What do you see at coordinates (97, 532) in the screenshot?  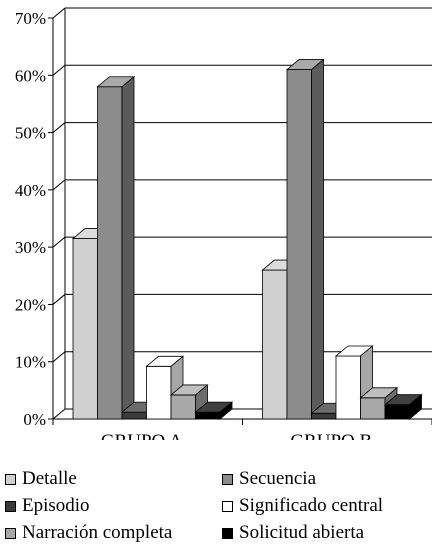 I see `legend-label: Narración completa` at bounding box center [97, 532].